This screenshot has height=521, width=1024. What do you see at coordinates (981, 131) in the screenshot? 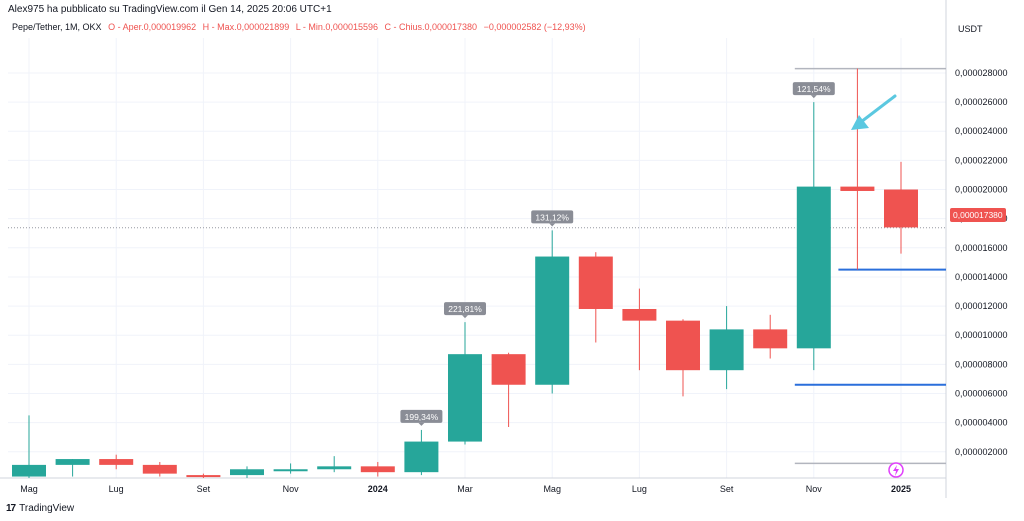
I see `price-tick-label: 0,000024000` at bounding box center [981, 131].